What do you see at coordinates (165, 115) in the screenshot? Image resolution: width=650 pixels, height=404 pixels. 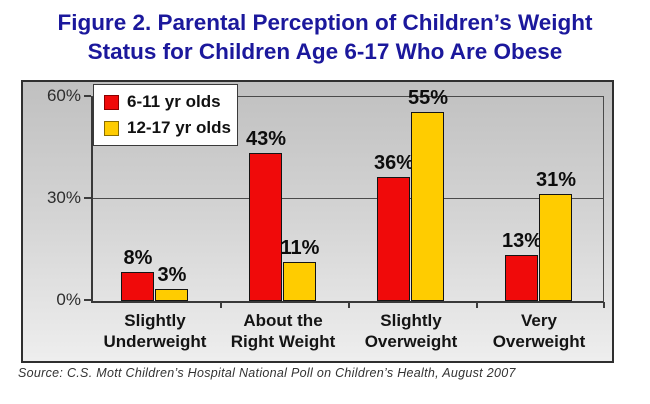 I see `chart-legend: 6-11 yr olds 12-17 yr olds` at bounding box center [165, 115].